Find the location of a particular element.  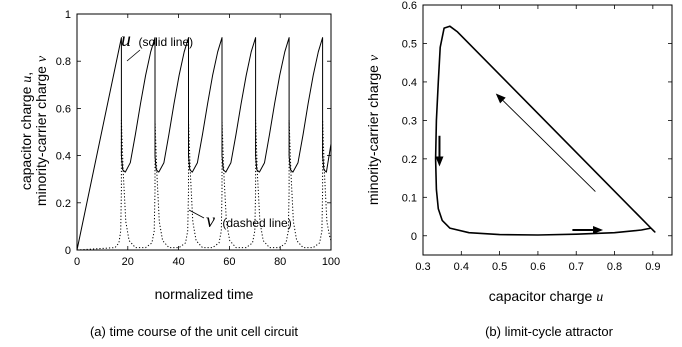

panel-b-arrows is located at coordinates (519, 163).